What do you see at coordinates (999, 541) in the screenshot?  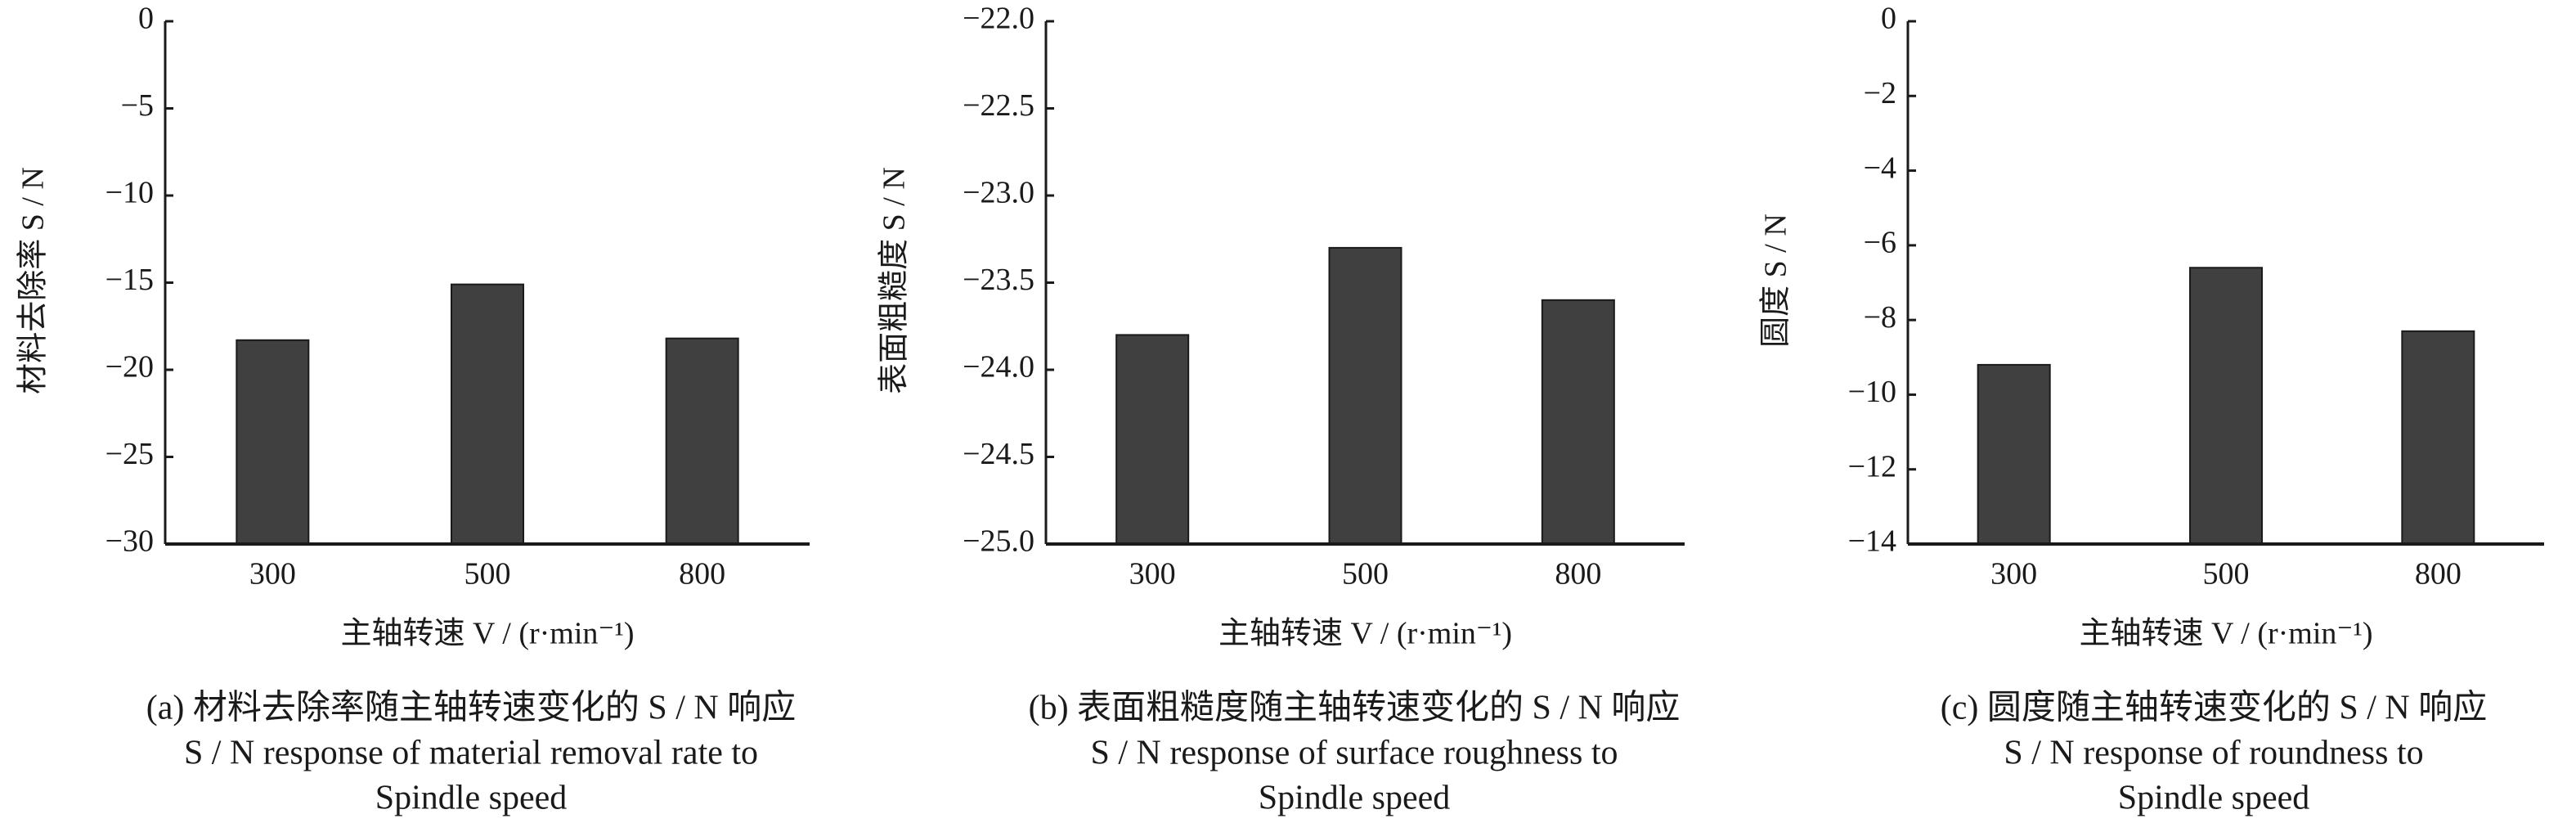 I see `y-tick-label: −25.0` at bounding box center [999, 541].